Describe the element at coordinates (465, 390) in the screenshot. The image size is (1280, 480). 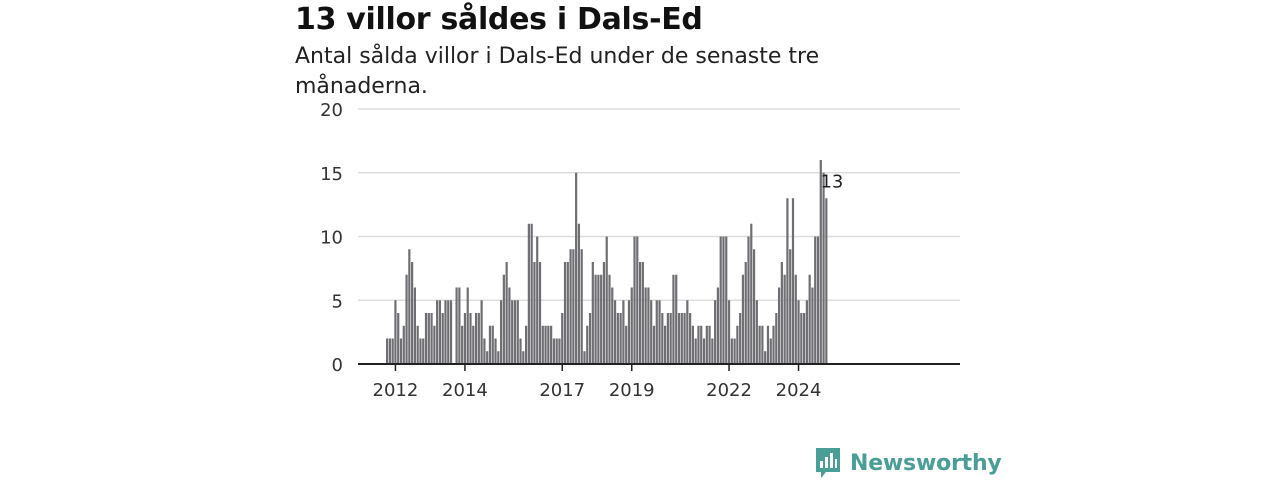
I see `x-tick-label: 2014` at that location.